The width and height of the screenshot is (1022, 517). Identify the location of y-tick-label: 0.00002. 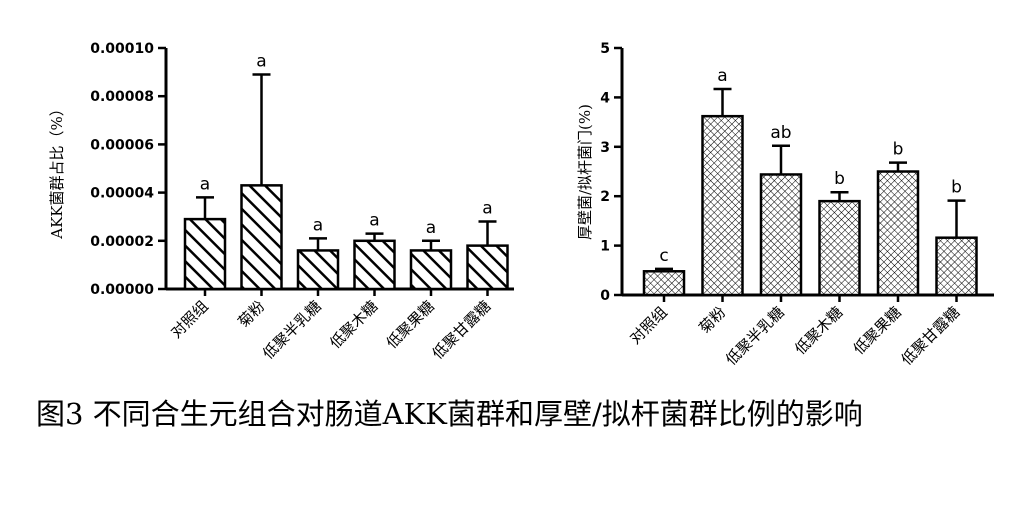
(122, 242).